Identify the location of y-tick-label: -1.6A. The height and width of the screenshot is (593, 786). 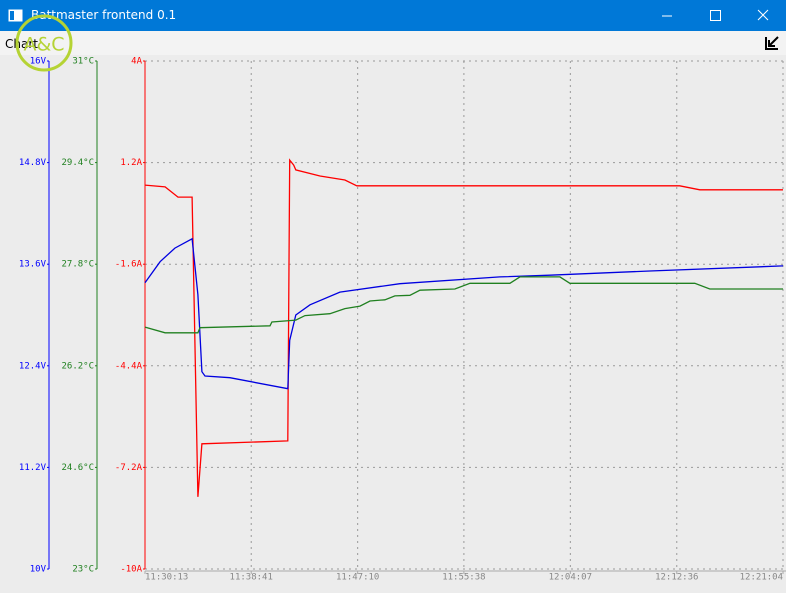
(129, 265).